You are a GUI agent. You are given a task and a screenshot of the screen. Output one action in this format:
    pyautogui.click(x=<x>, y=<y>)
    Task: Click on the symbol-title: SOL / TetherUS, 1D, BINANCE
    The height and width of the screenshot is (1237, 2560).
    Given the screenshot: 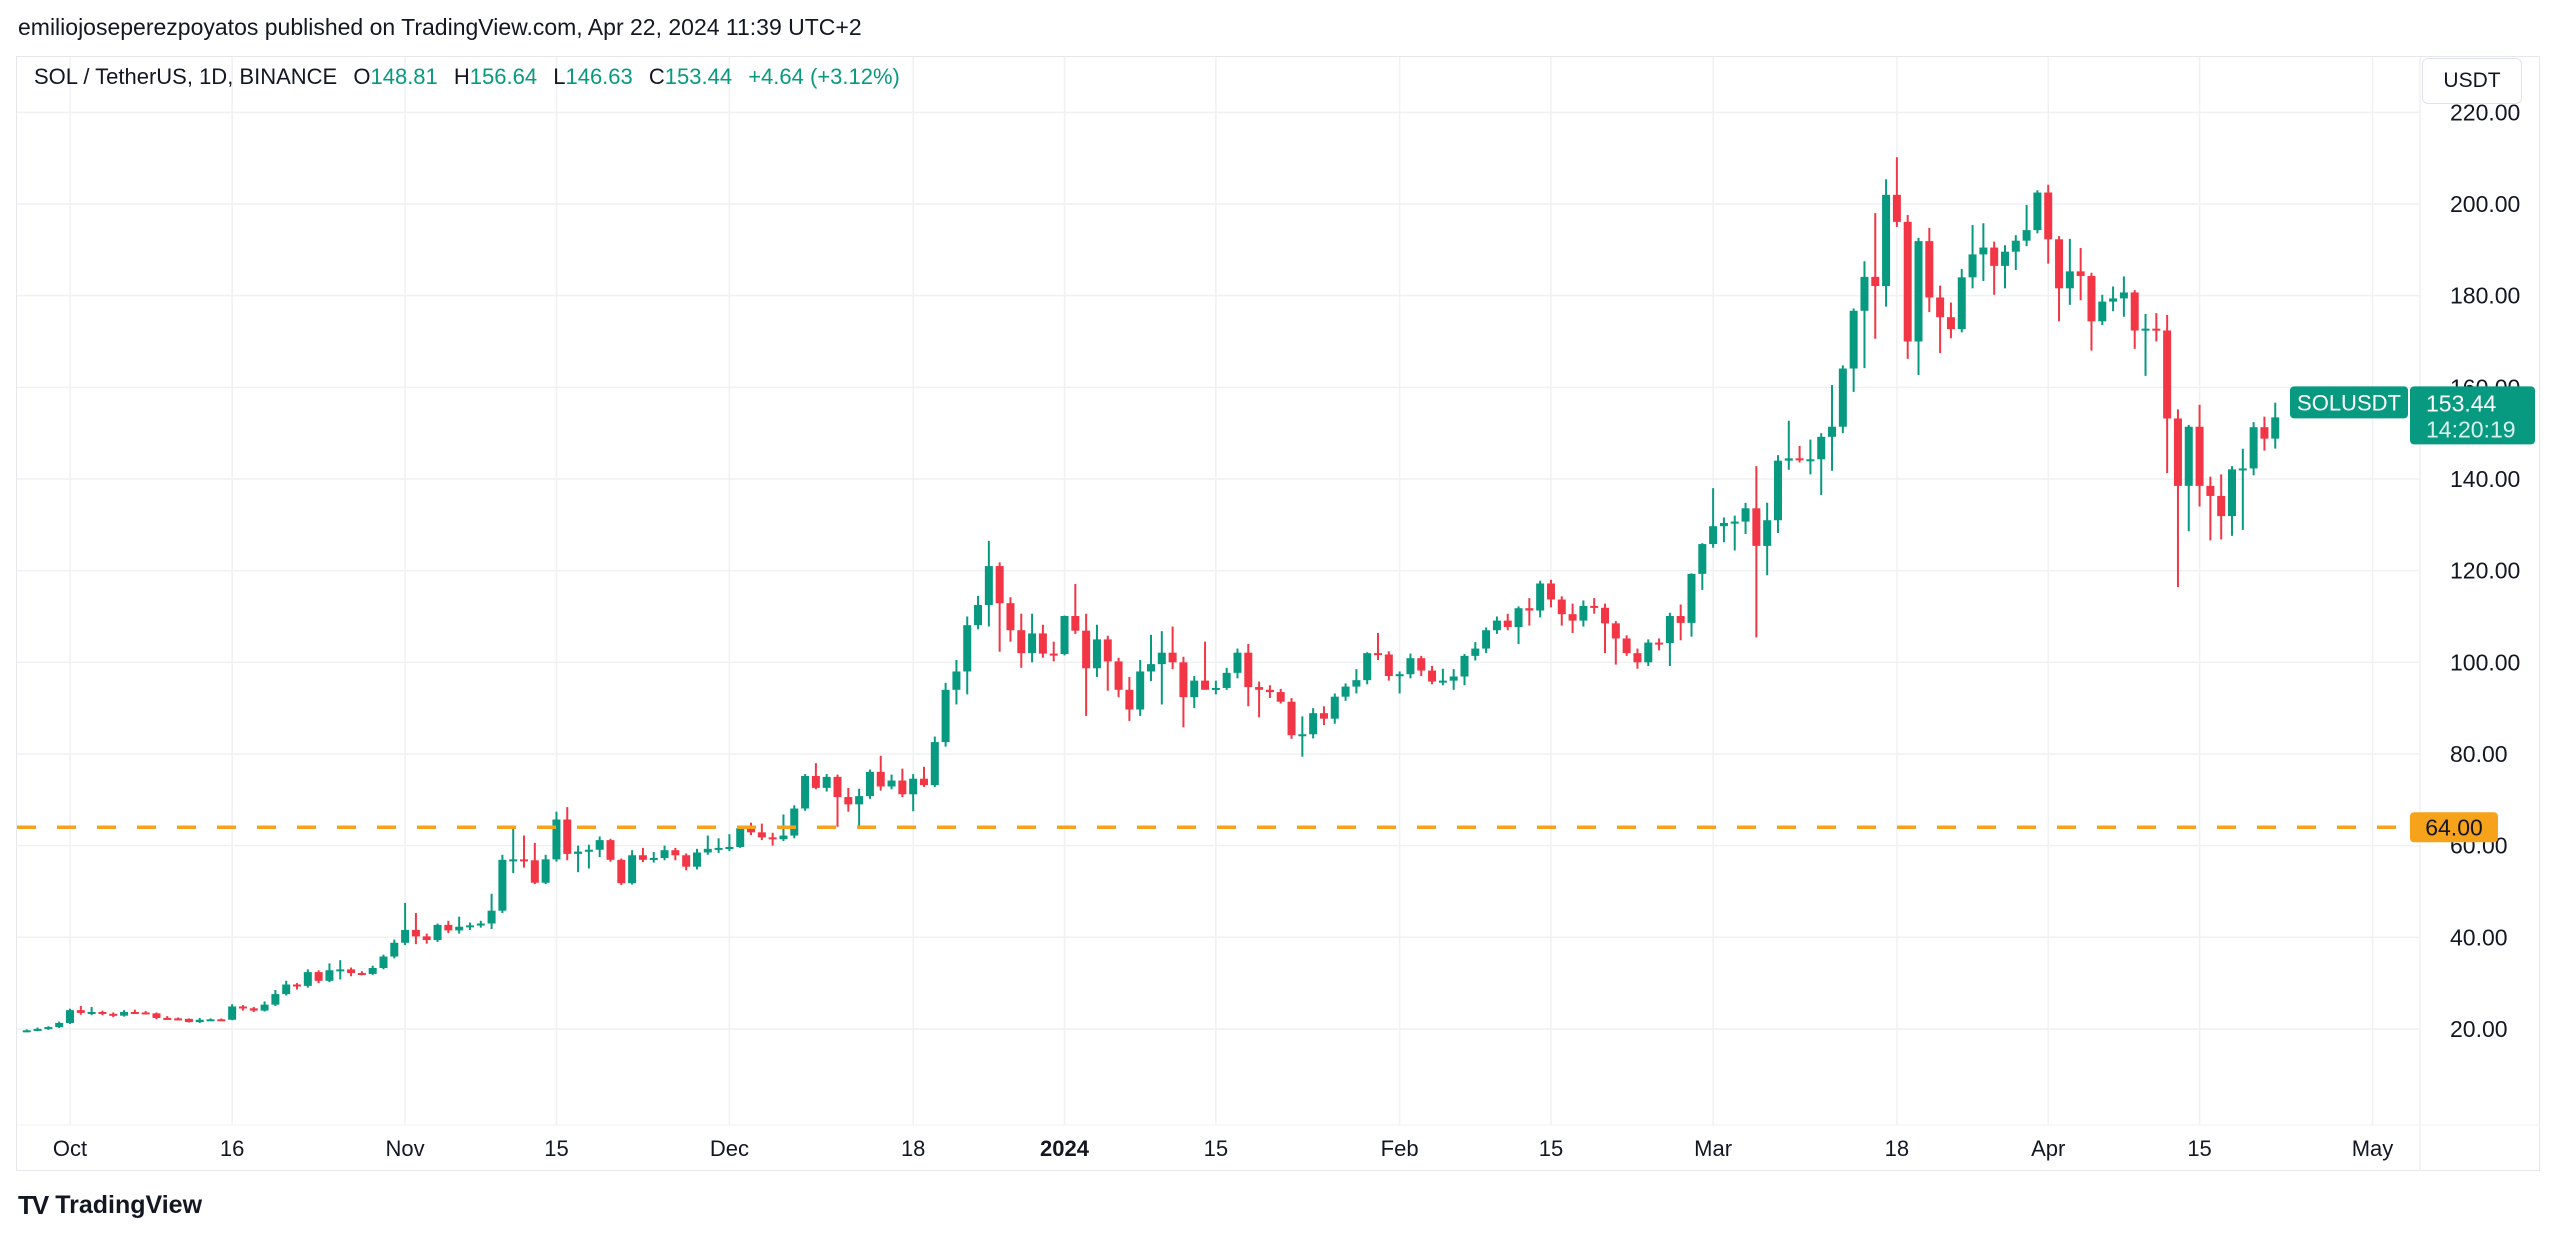 What is the action you would take?
    pyautogui.click(x=186, y=76)
    